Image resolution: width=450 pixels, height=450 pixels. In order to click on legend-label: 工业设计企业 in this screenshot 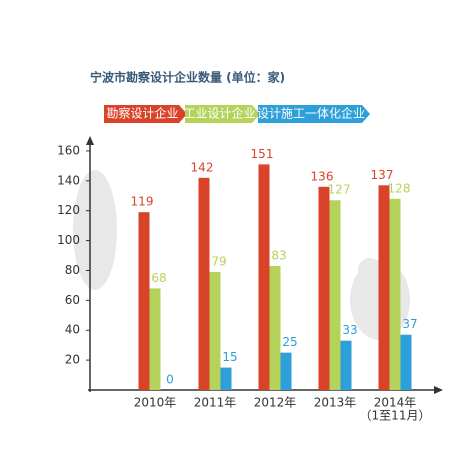, I will do `click(219, 113)`.